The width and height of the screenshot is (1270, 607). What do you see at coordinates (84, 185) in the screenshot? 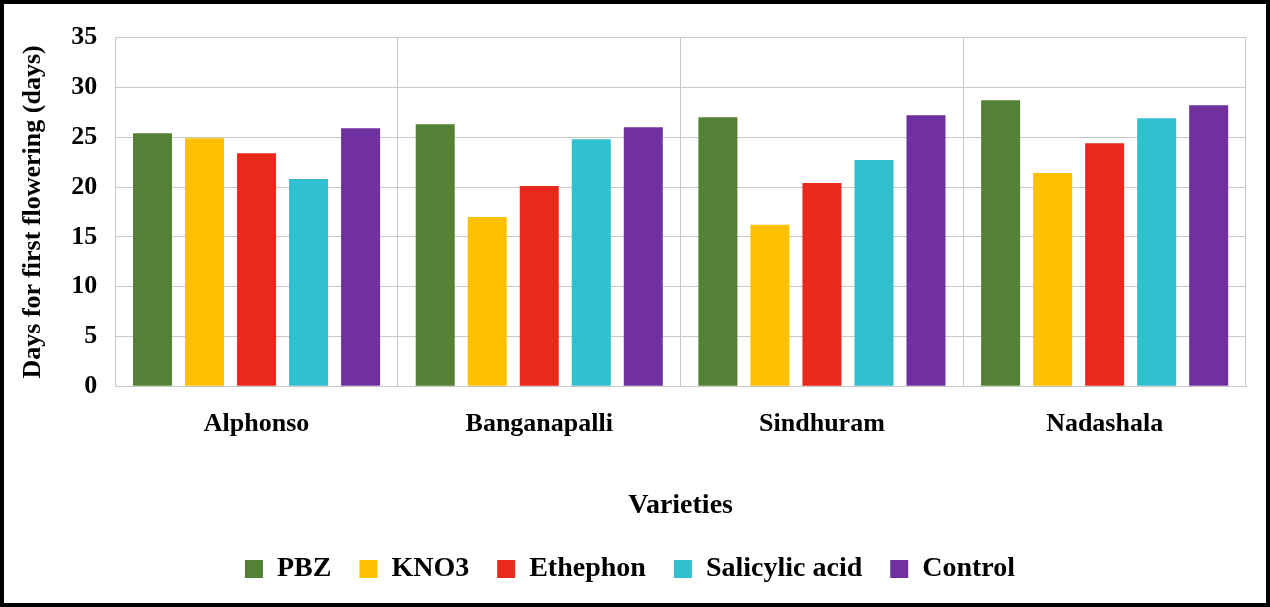
I see `y-tick-label: 20` at bounding box center [84, 185].